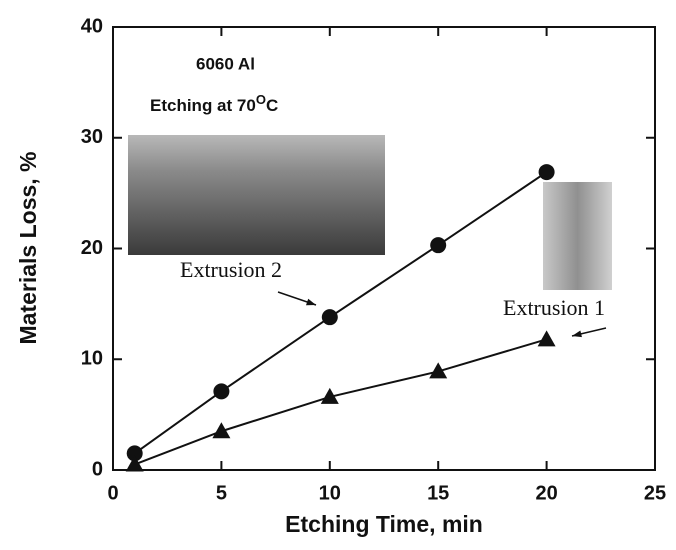  I want to click on x-tick-label: 20, so click(546, 493).